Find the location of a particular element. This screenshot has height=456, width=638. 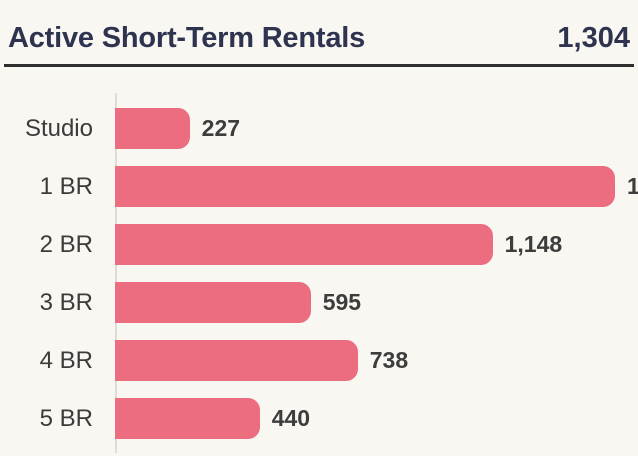

bar-row: 5 BR 440 is located at coordinates (319, 418).